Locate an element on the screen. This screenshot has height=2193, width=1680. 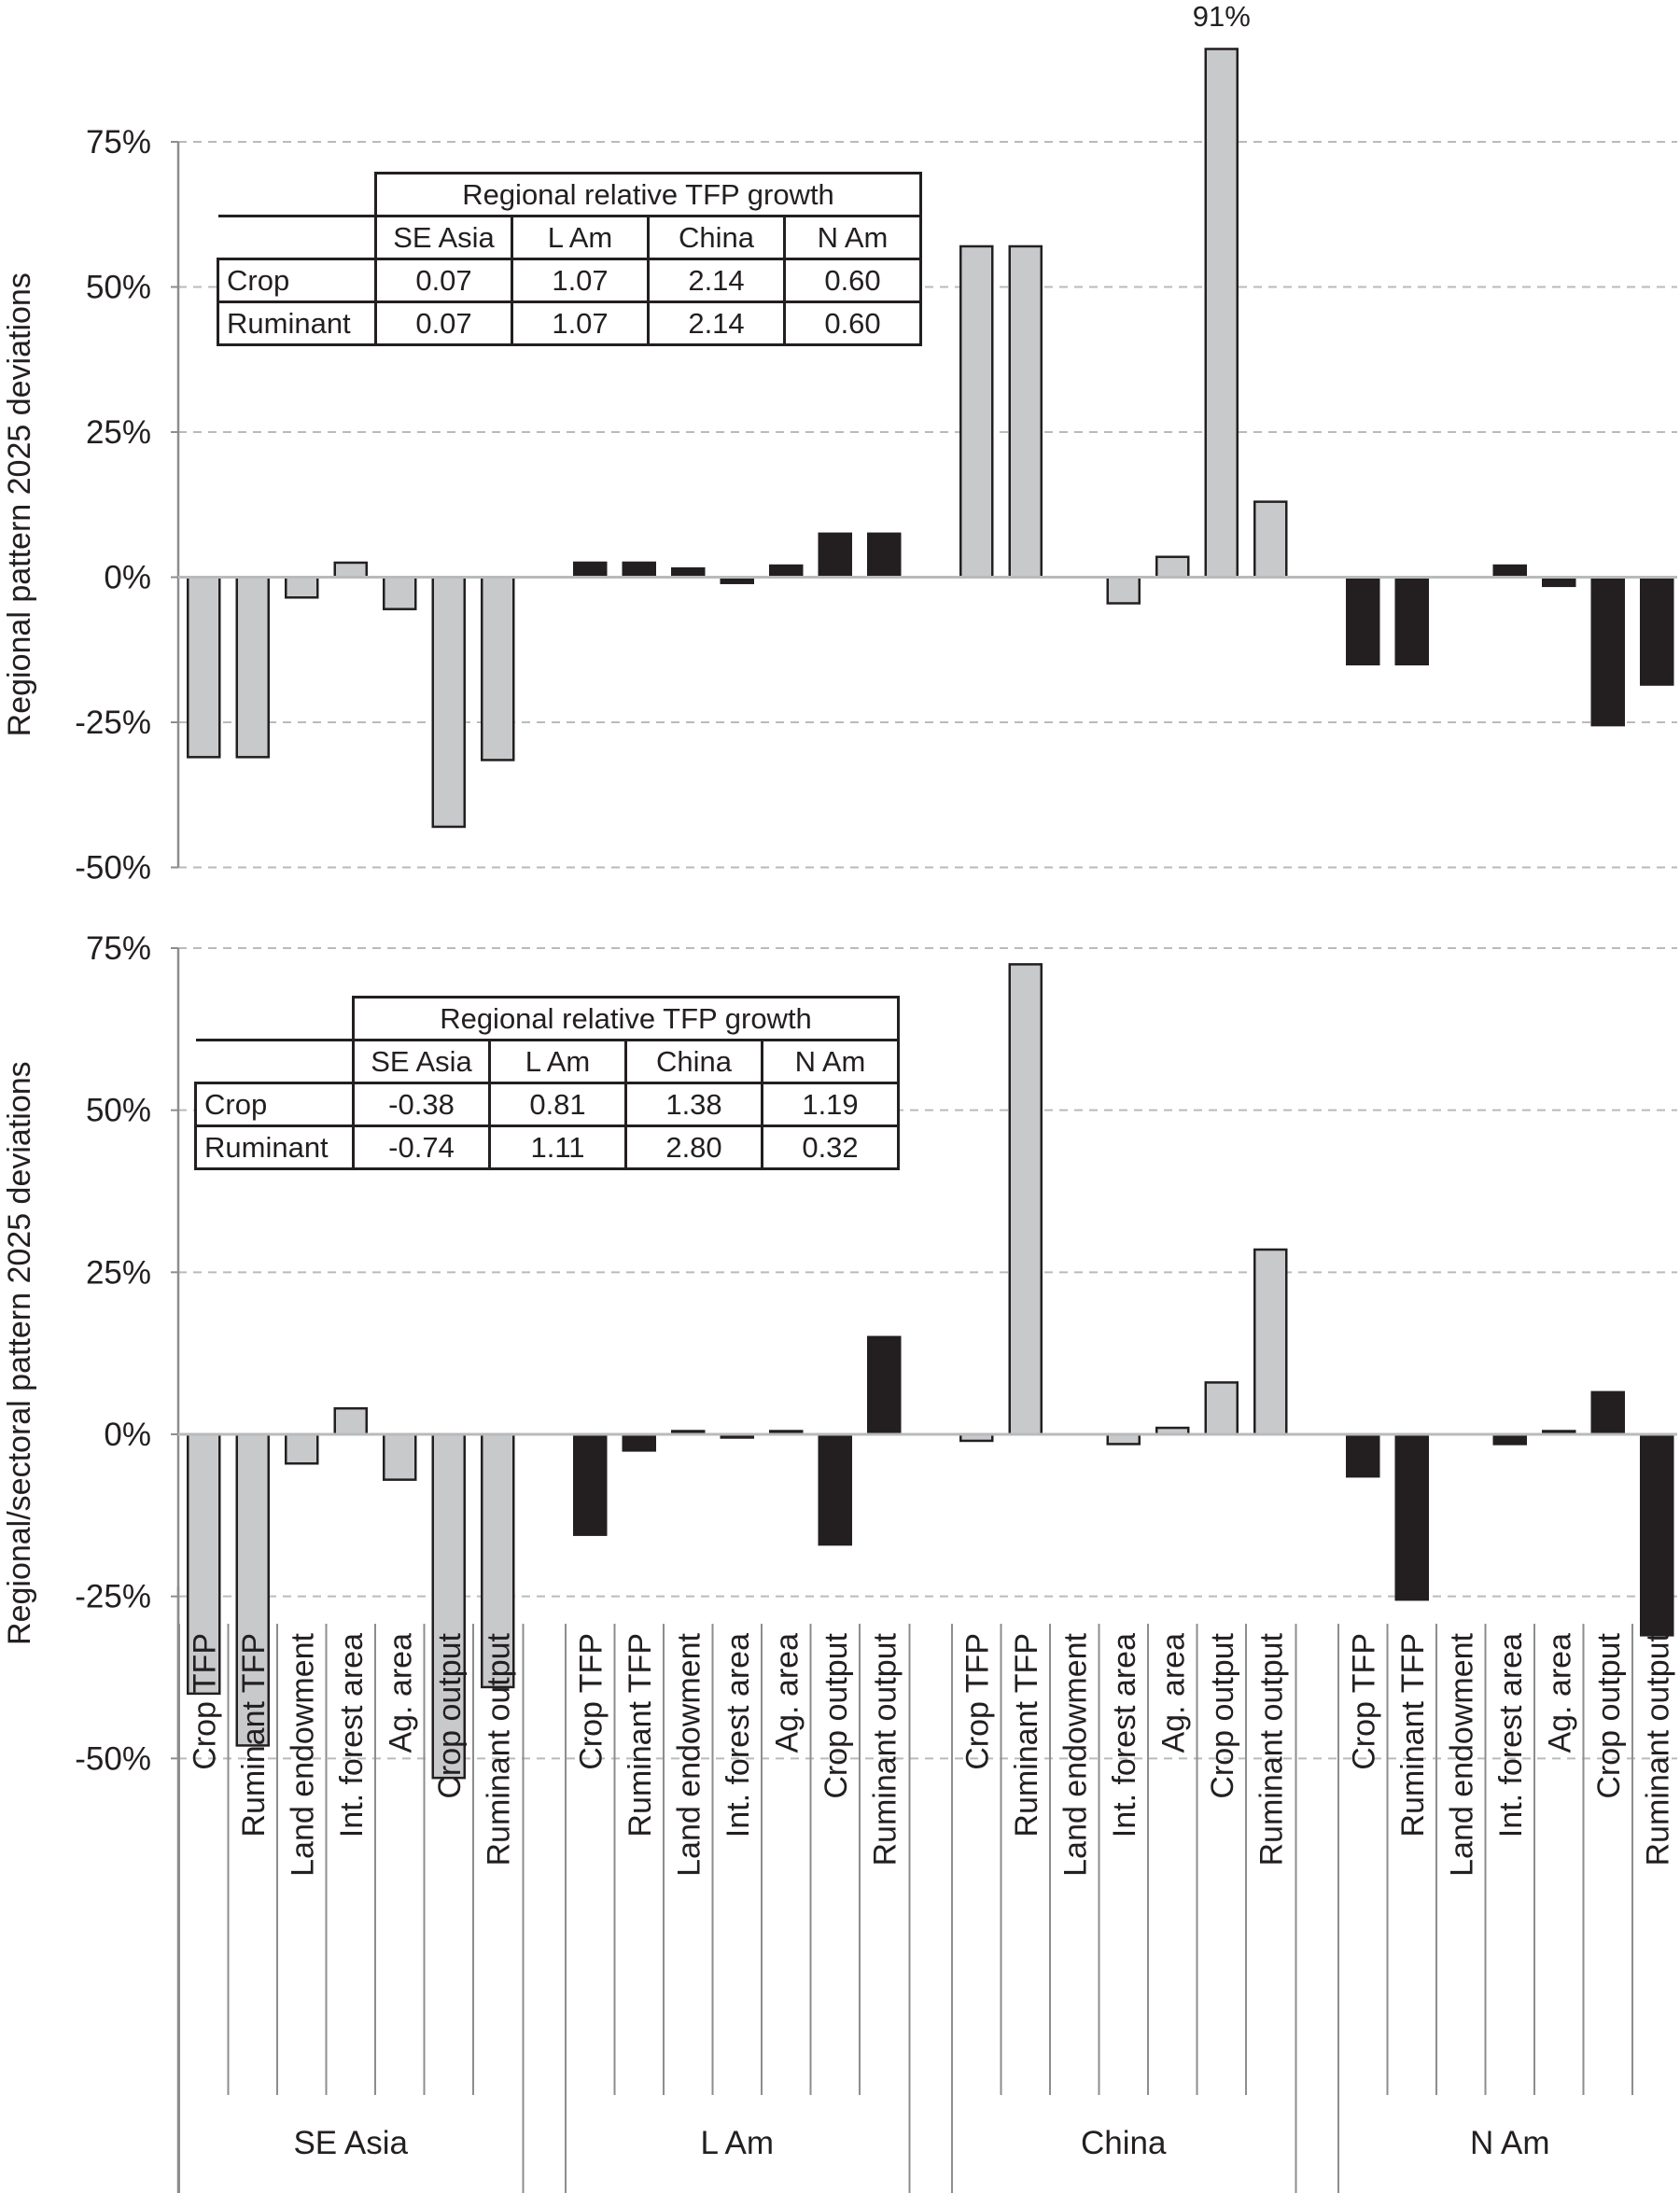
y-tick-label: 25% is located at coordinates (118, 432).